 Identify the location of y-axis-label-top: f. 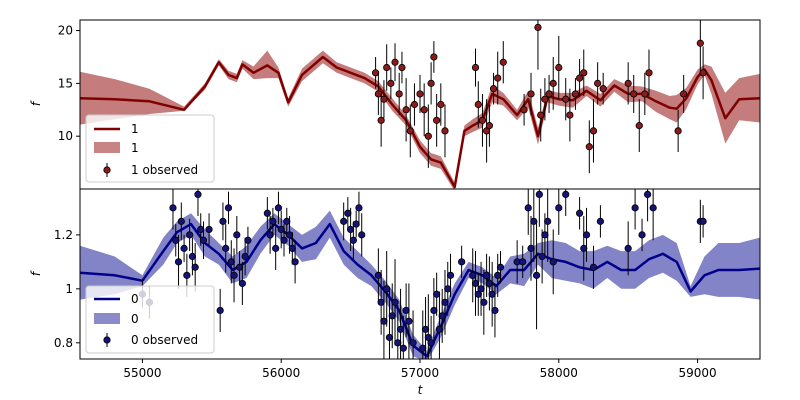
(36, 103).